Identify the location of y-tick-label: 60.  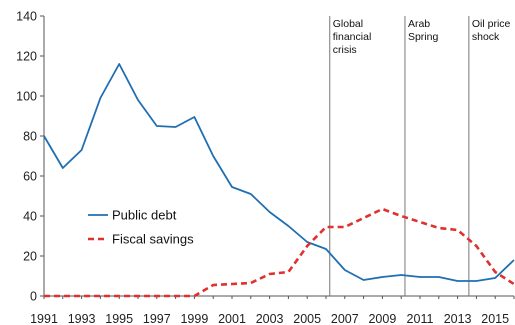
(30, 177).